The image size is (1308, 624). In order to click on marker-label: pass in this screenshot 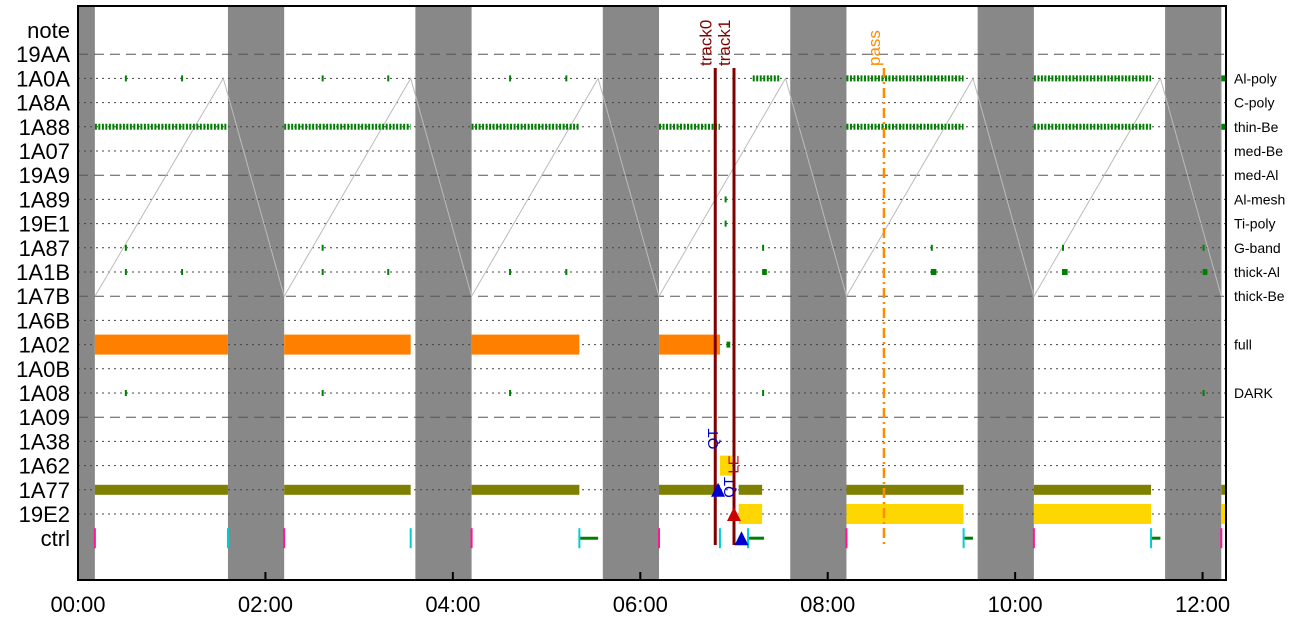, I will do `click(874, 48)`.